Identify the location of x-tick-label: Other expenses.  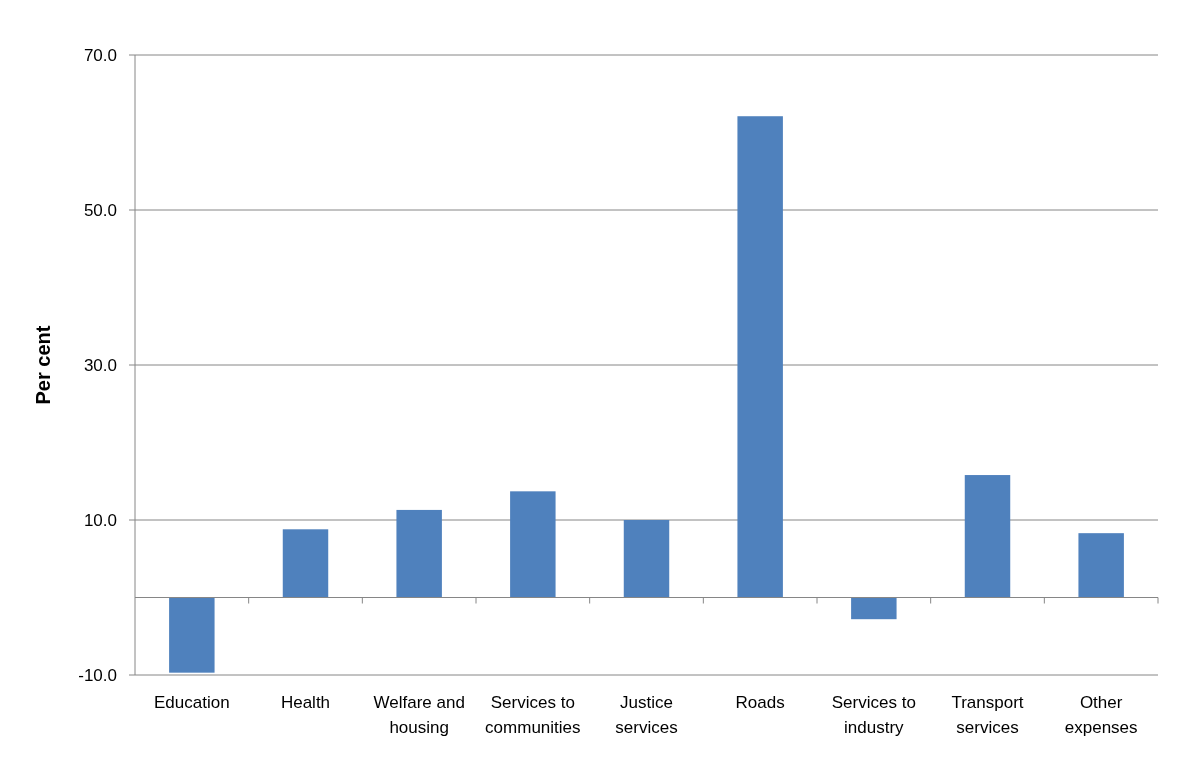
(1101, 715).